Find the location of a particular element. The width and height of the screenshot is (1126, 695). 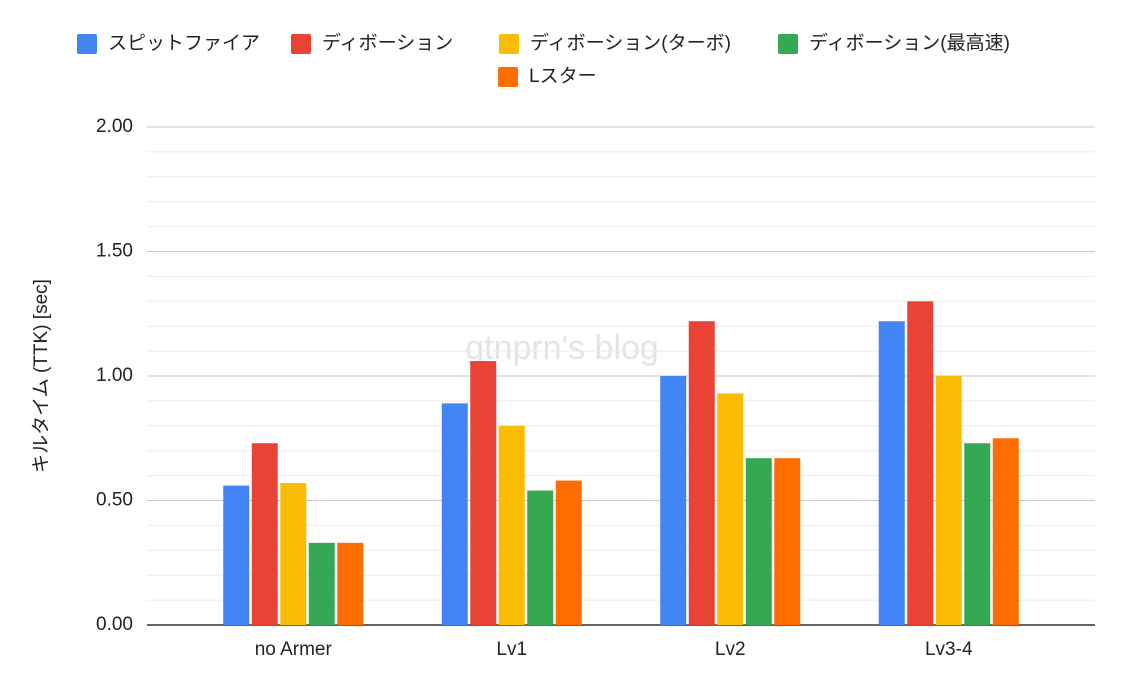

watermark: gtnprn's blog is located at coordinates (562, 348).